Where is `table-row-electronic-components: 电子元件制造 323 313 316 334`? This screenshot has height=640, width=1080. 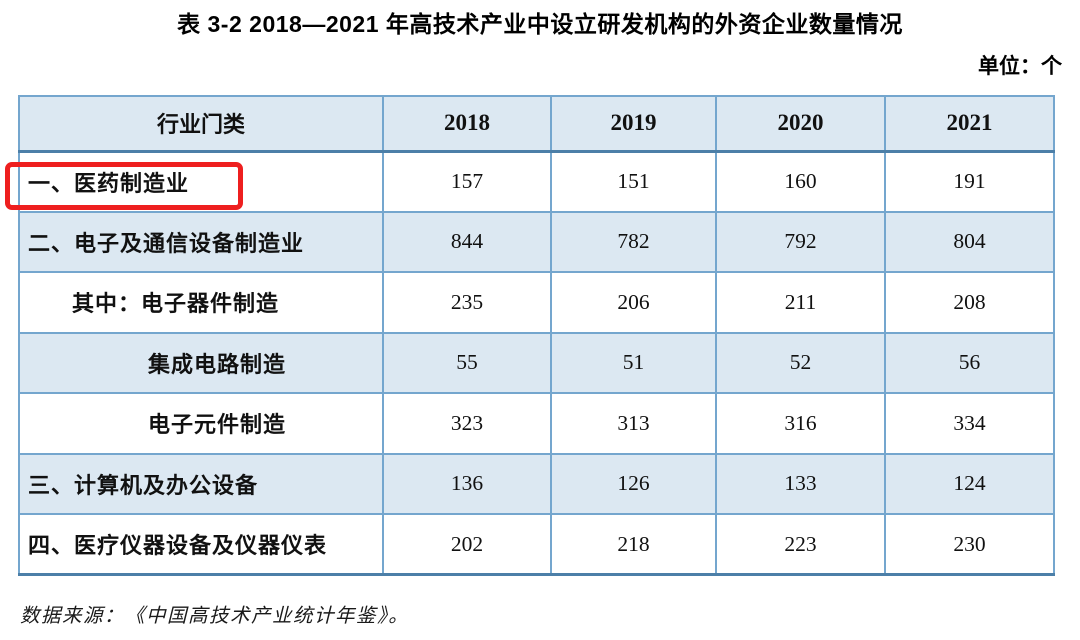
table-row-electronic-components: 电子元件制造 323 313 316 334 is located at coordinates (536, 423).